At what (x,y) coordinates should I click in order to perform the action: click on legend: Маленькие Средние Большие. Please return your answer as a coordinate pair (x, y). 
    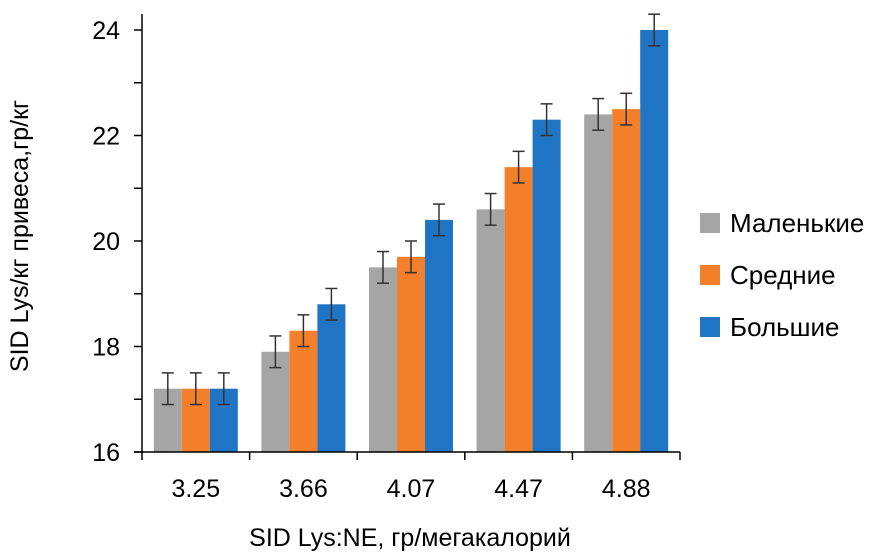
    Looking at the image, I should click on (782, 275).